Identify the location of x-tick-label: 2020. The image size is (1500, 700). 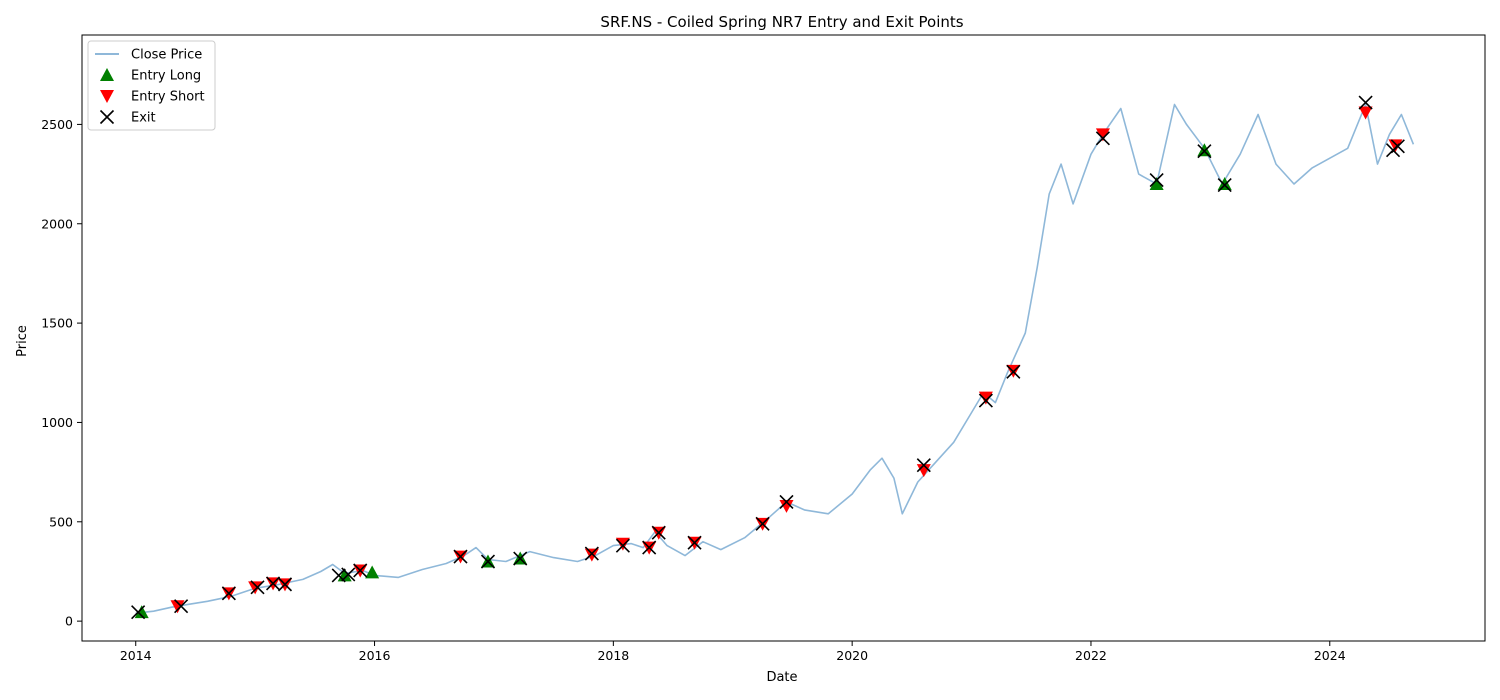
(852, 655).